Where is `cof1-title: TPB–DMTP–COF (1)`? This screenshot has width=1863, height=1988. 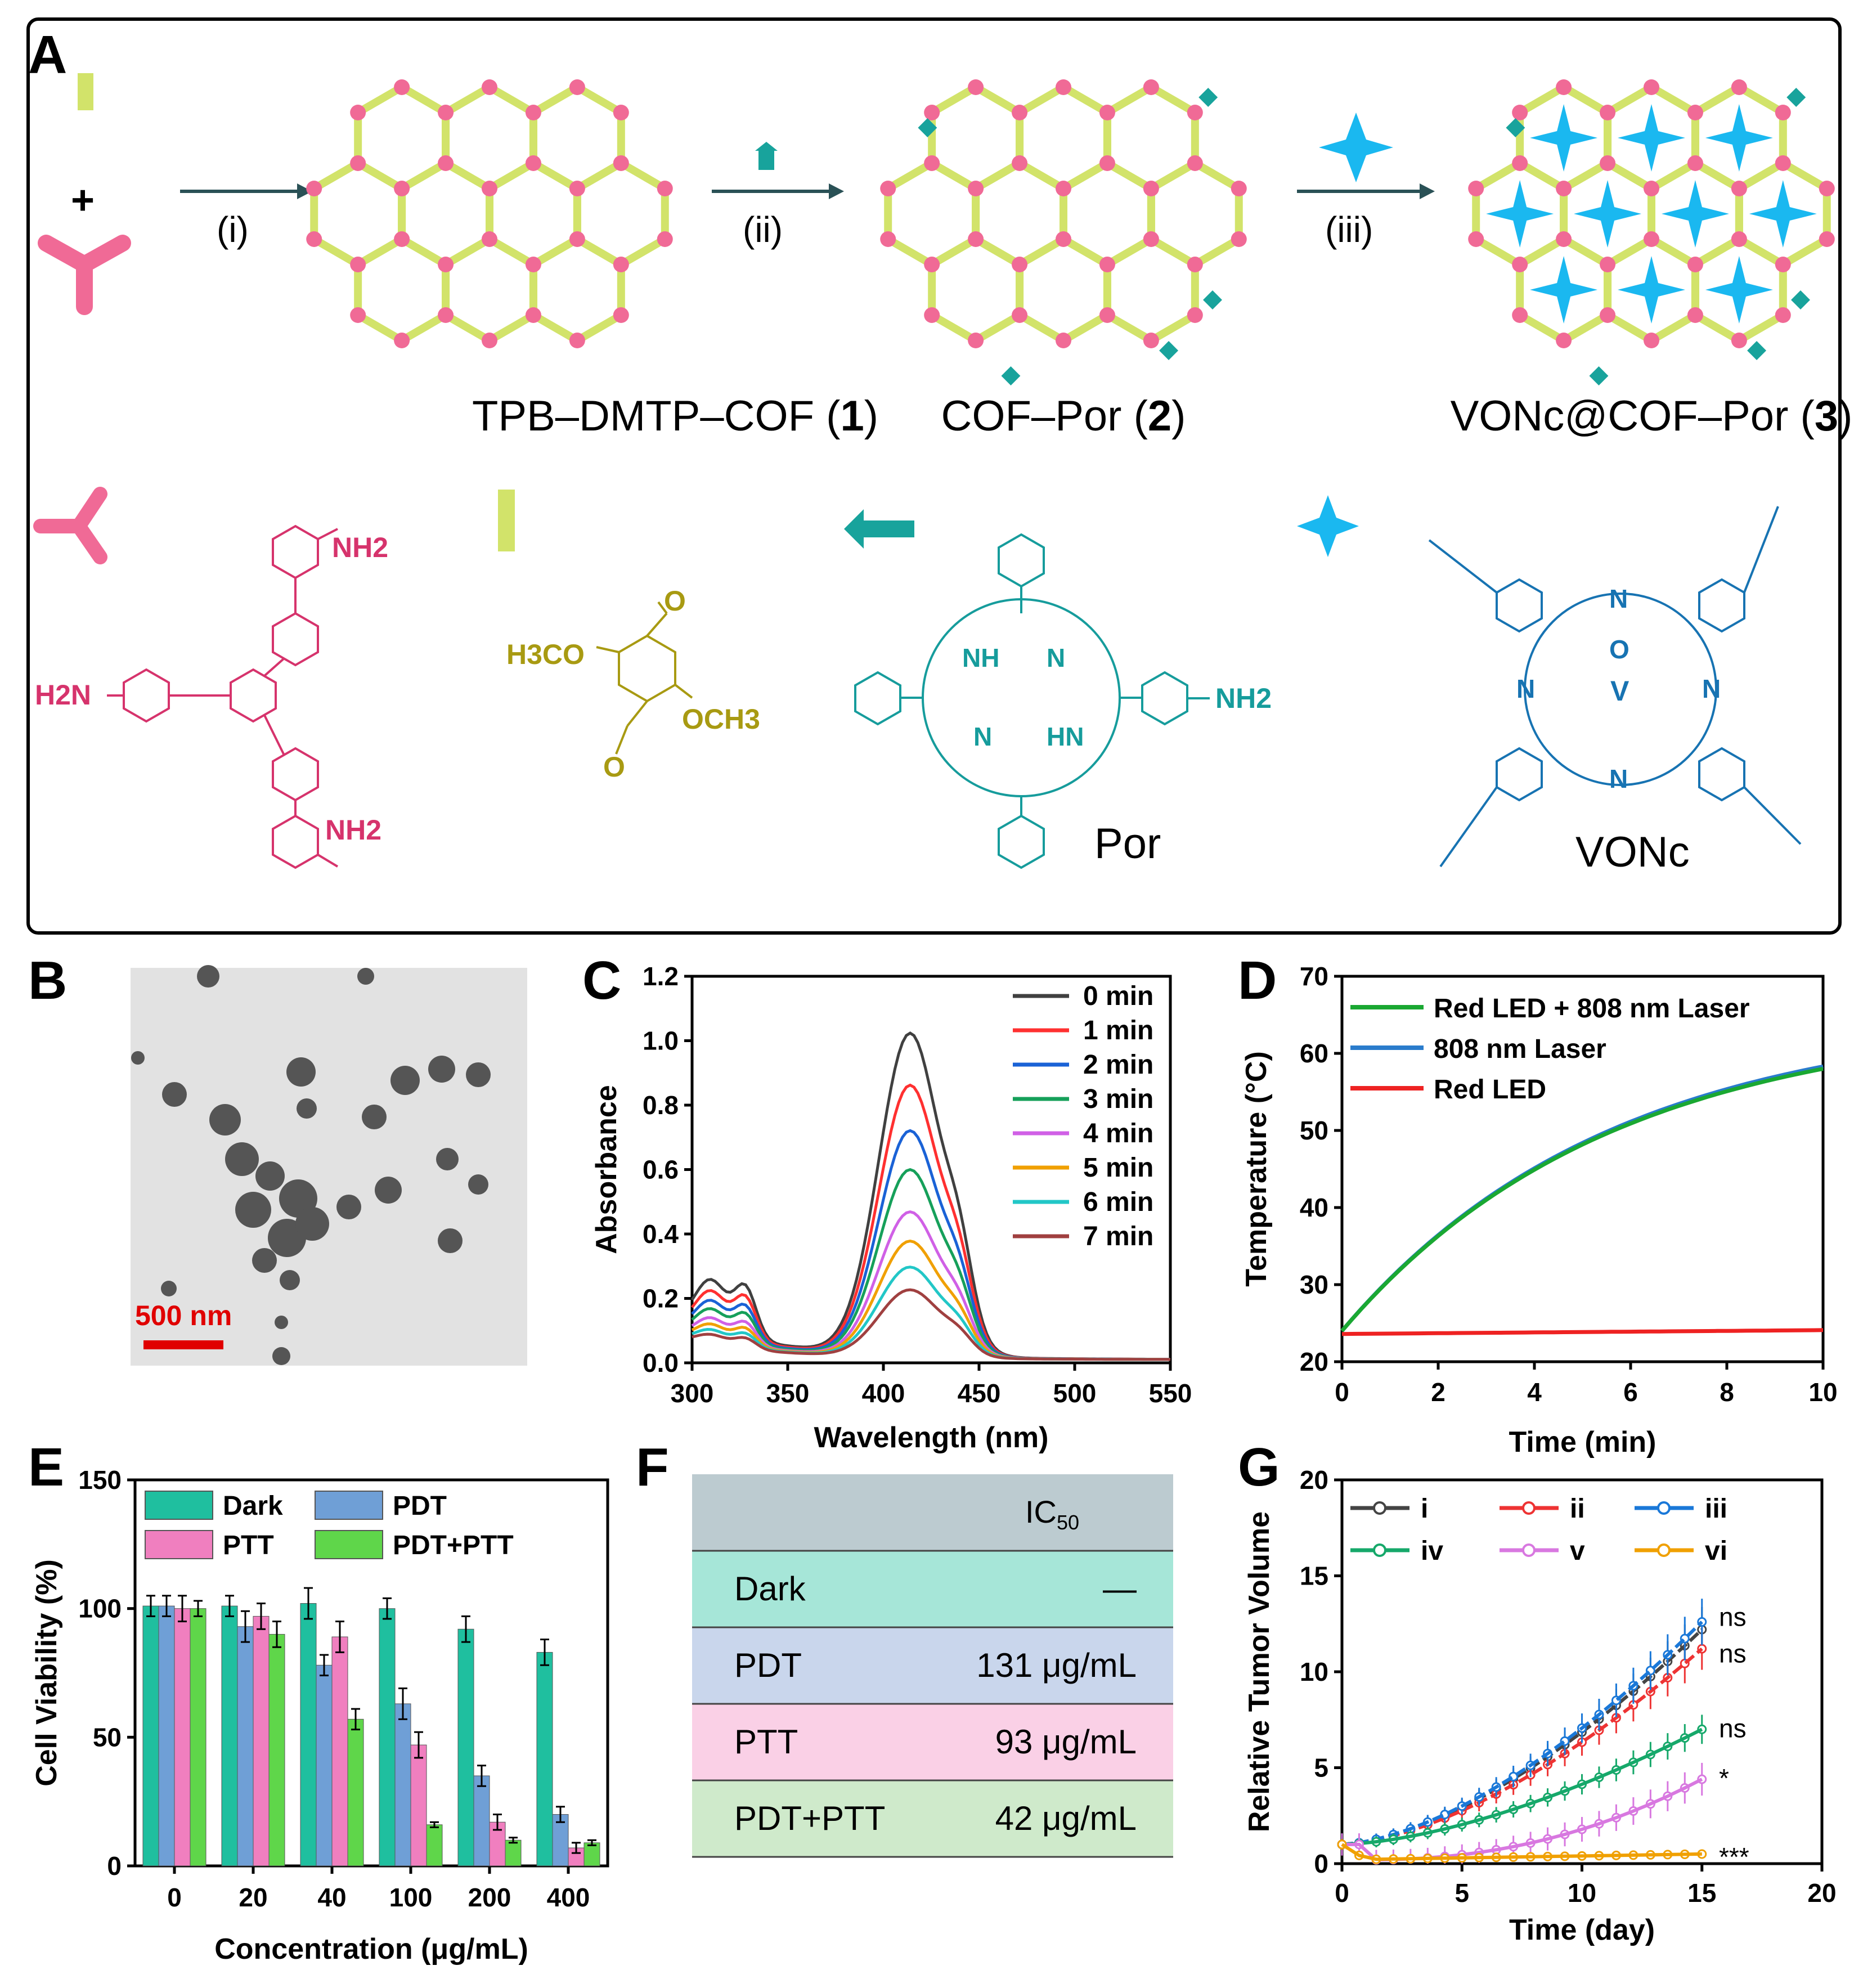
cof1-title: TPB–DMTP–COF (1) is located at coordinates (675, 416).